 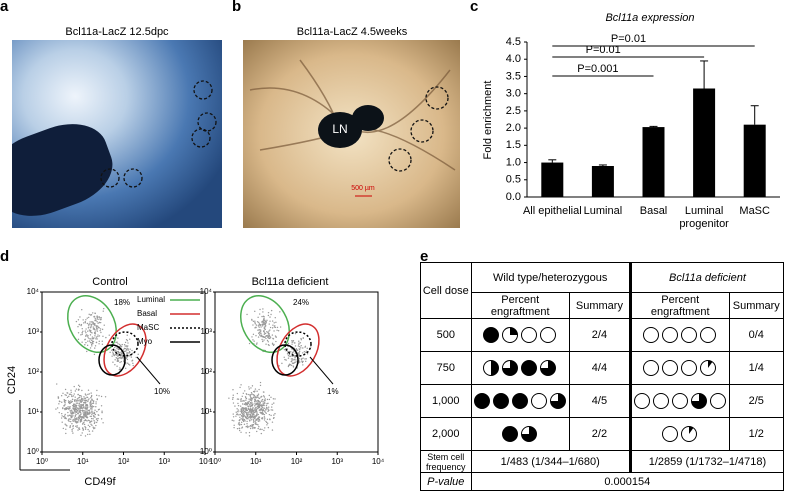 What do you see at coordinates (446, 401) in the screenshot?
I see `table-cell: 1,000` at bounding box center [446, 401].